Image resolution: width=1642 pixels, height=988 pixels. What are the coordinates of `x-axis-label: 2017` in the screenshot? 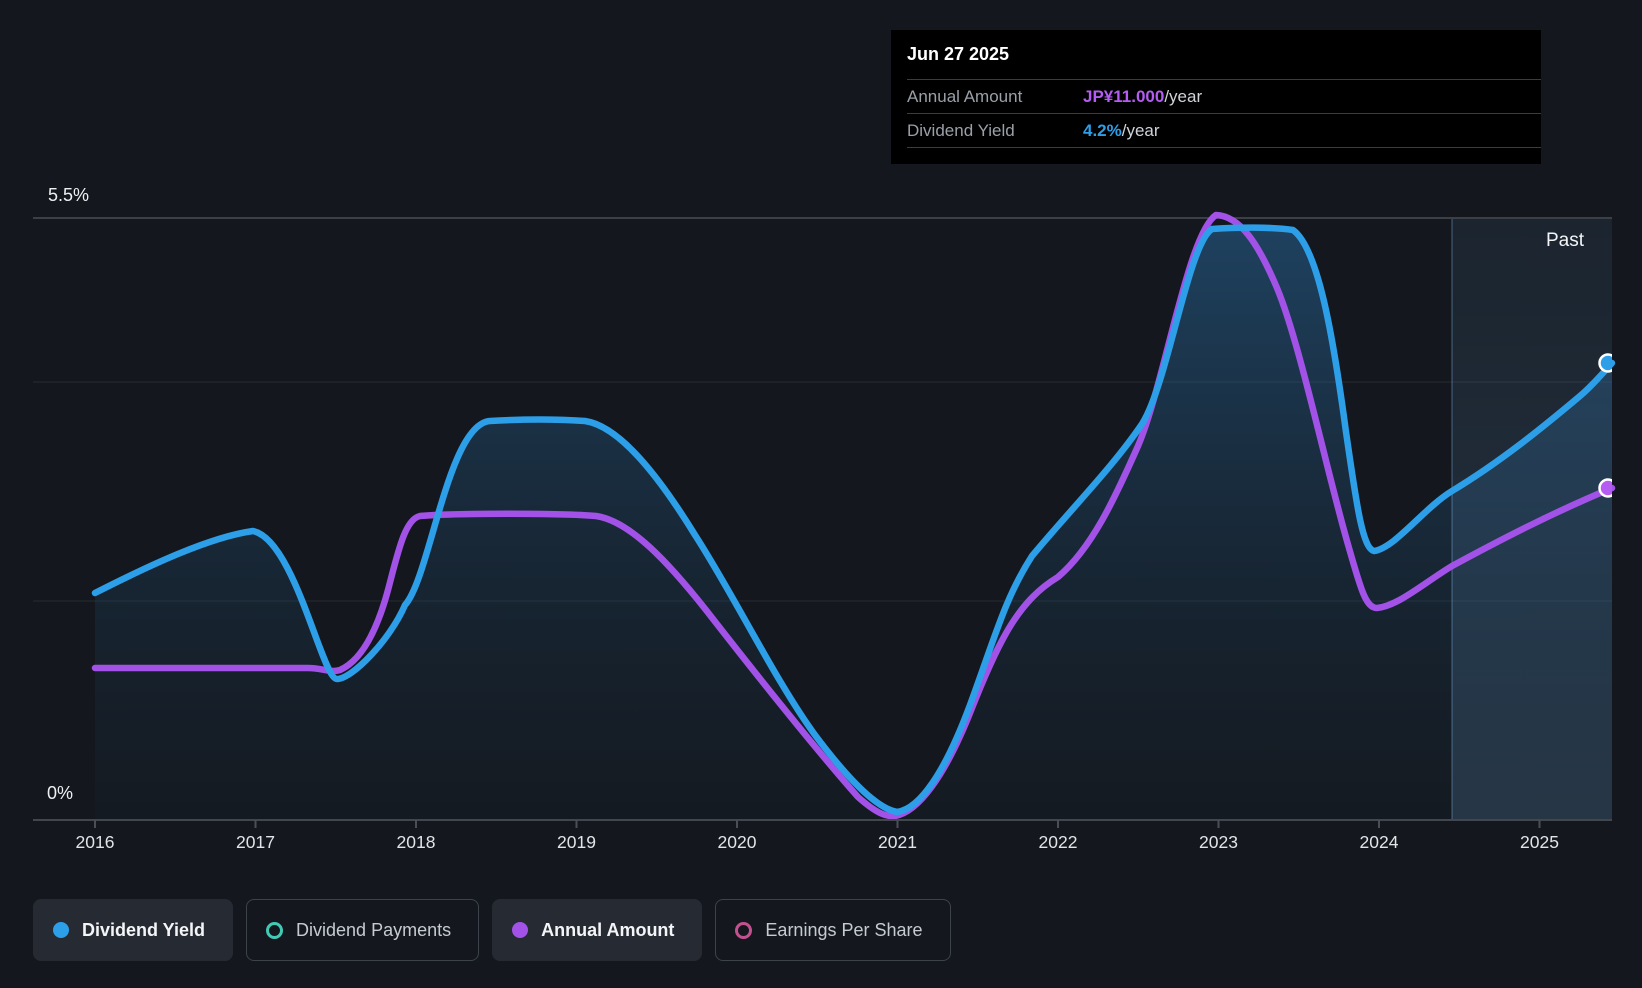 It's located at (255, 842).